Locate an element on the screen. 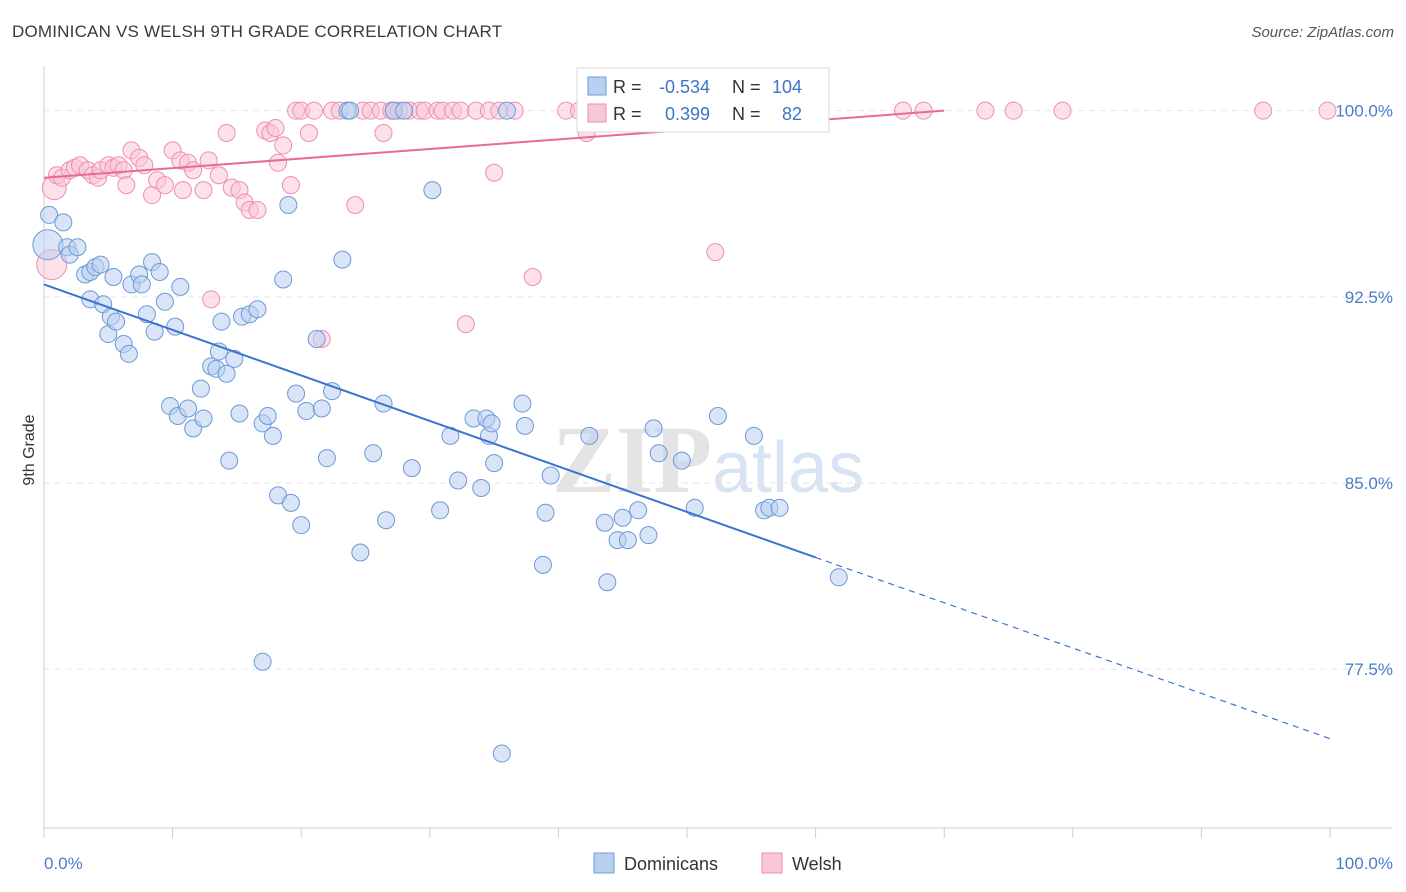 The width and height of the screenshot is (1406, 892). bottom-legend-label-welsh: Welsh is located at coordinates (817, 864).